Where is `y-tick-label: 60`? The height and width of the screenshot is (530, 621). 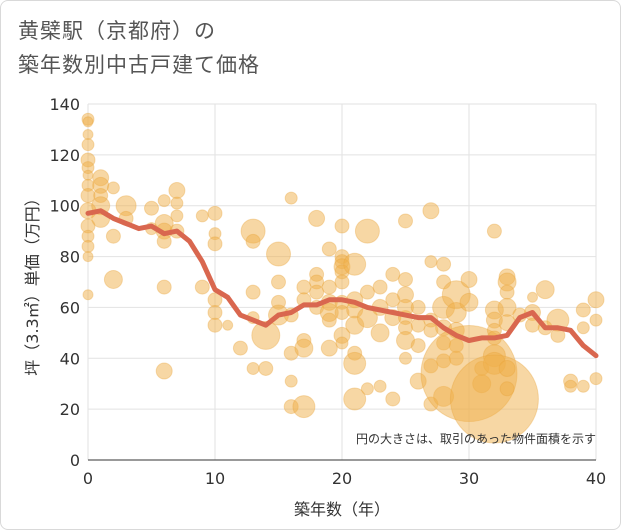 y-tick-label: 60 is located at coordinates (70, 307).